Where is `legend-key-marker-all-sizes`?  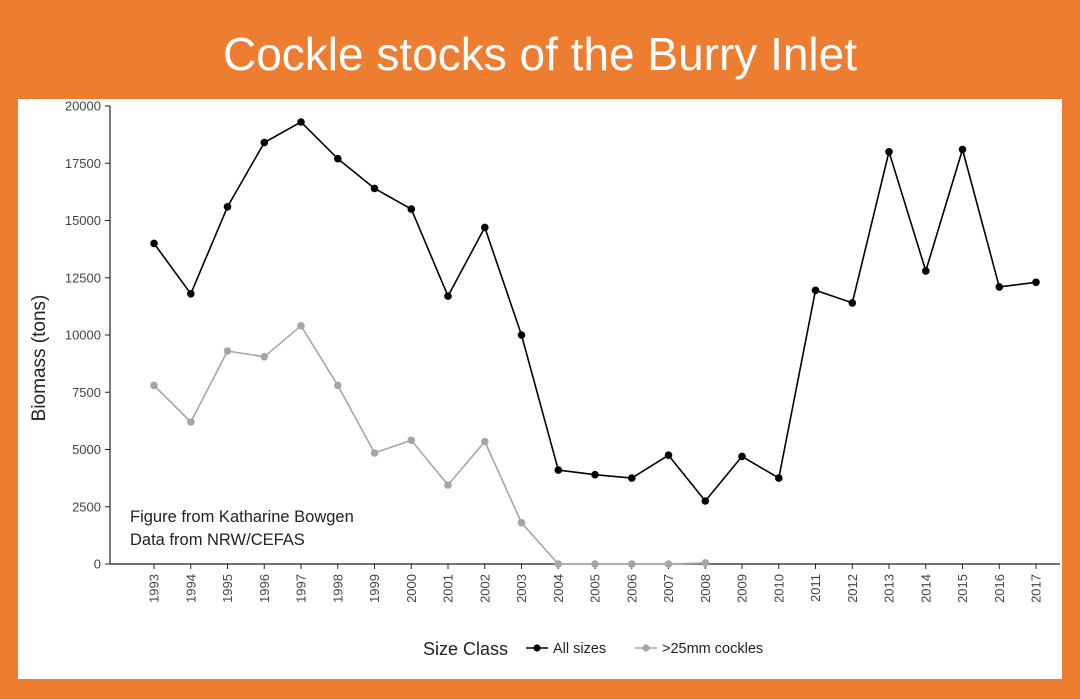 legend-key-marker-all-sizes is located at coordinates (537, 648).